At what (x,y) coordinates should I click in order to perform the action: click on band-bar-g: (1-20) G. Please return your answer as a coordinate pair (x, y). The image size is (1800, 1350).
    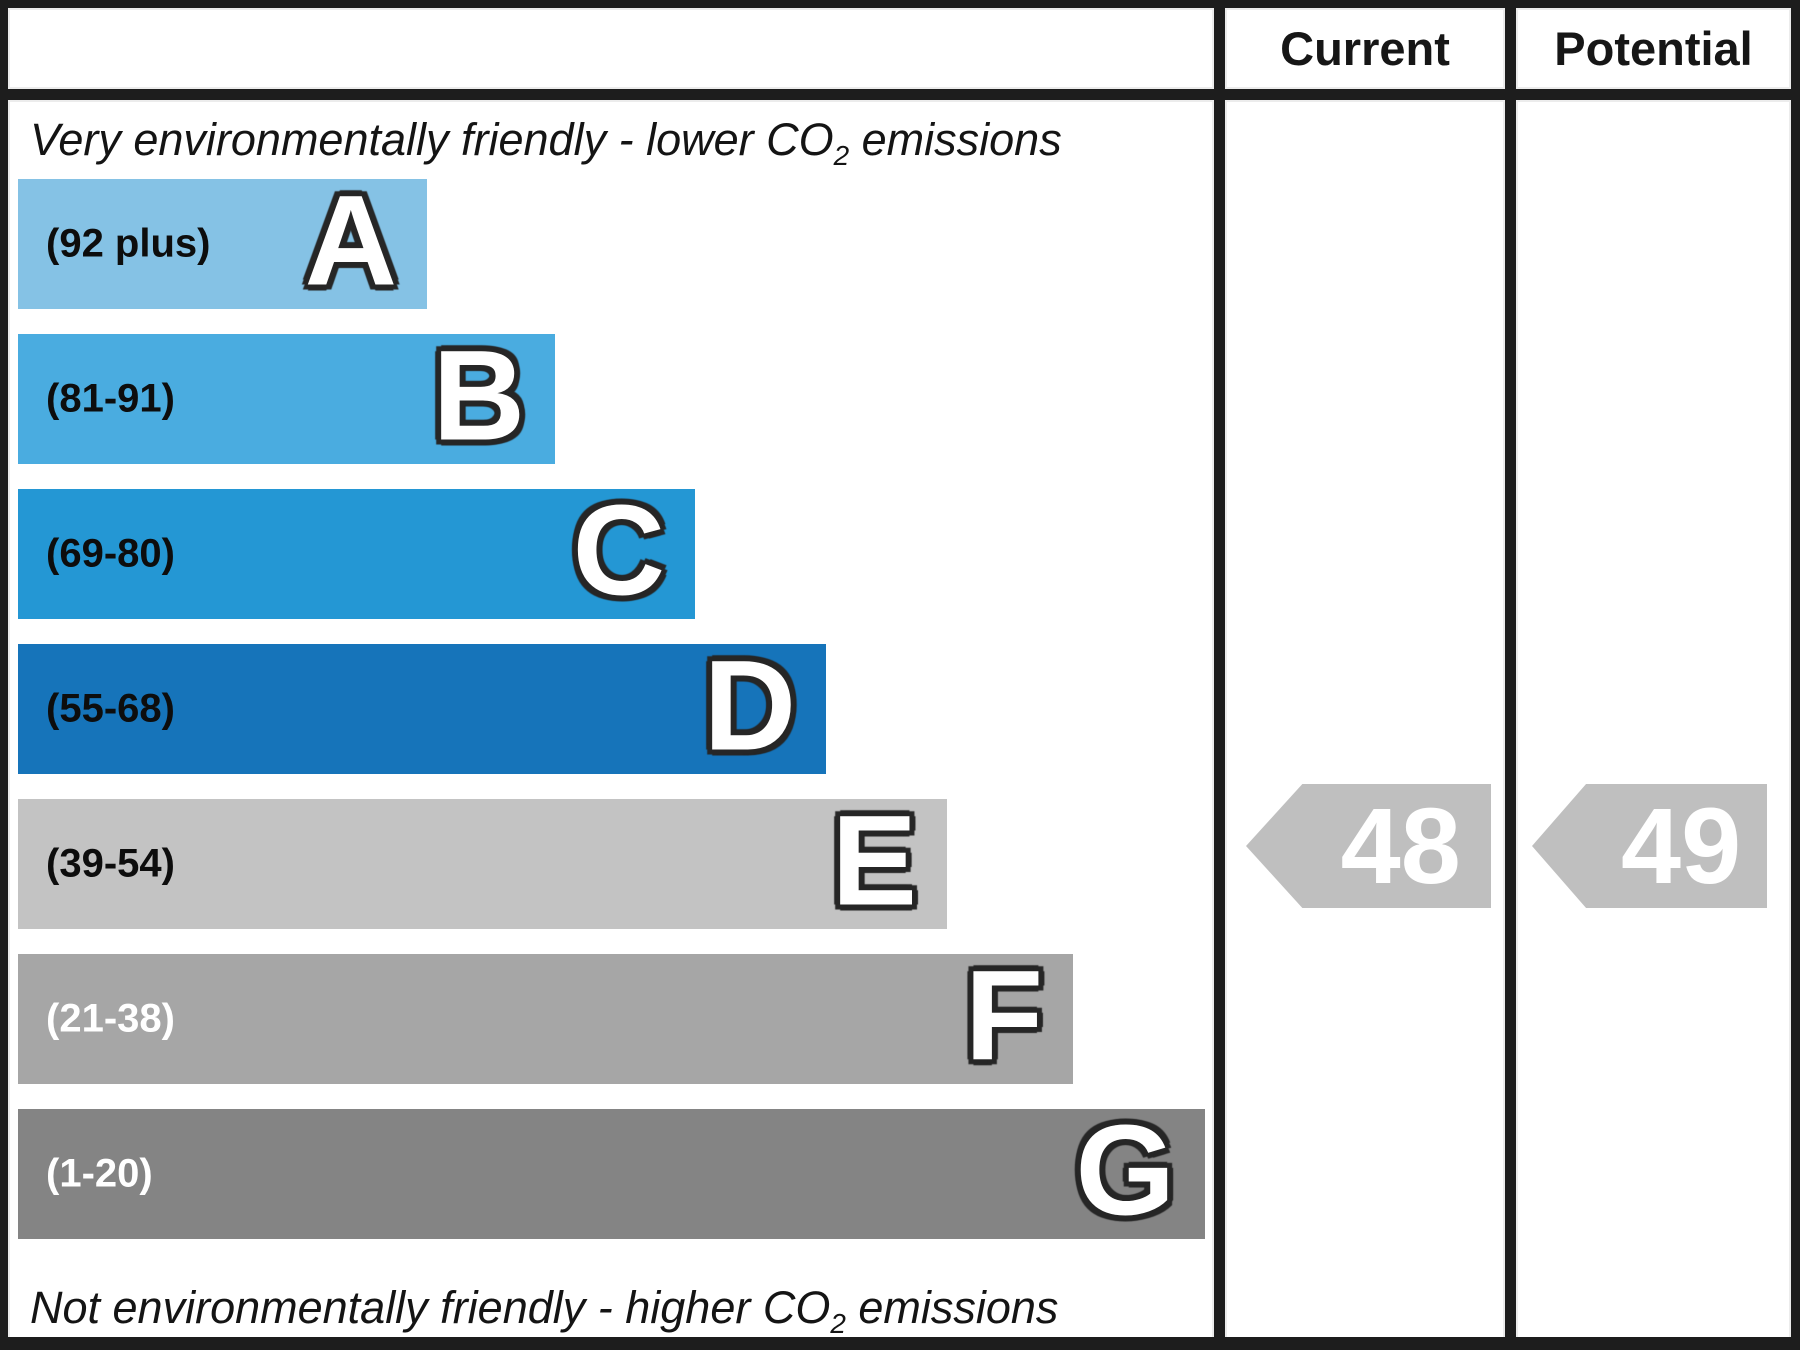
    Looking at the image, I should click on (611, 1171).